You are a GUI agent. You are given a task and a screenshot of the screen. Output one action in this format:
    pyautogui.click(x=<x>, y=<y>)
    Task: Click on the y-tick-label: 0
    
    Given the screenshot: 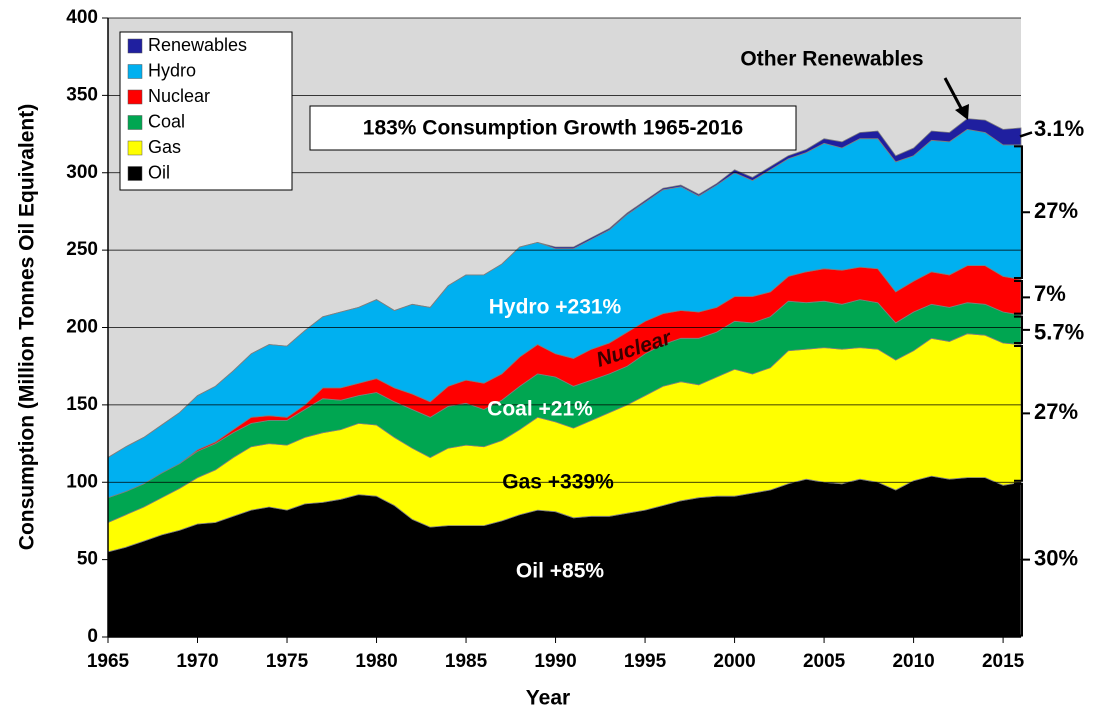 What is the action you would take?
    pyautogui.click(x=92, y=636)
    